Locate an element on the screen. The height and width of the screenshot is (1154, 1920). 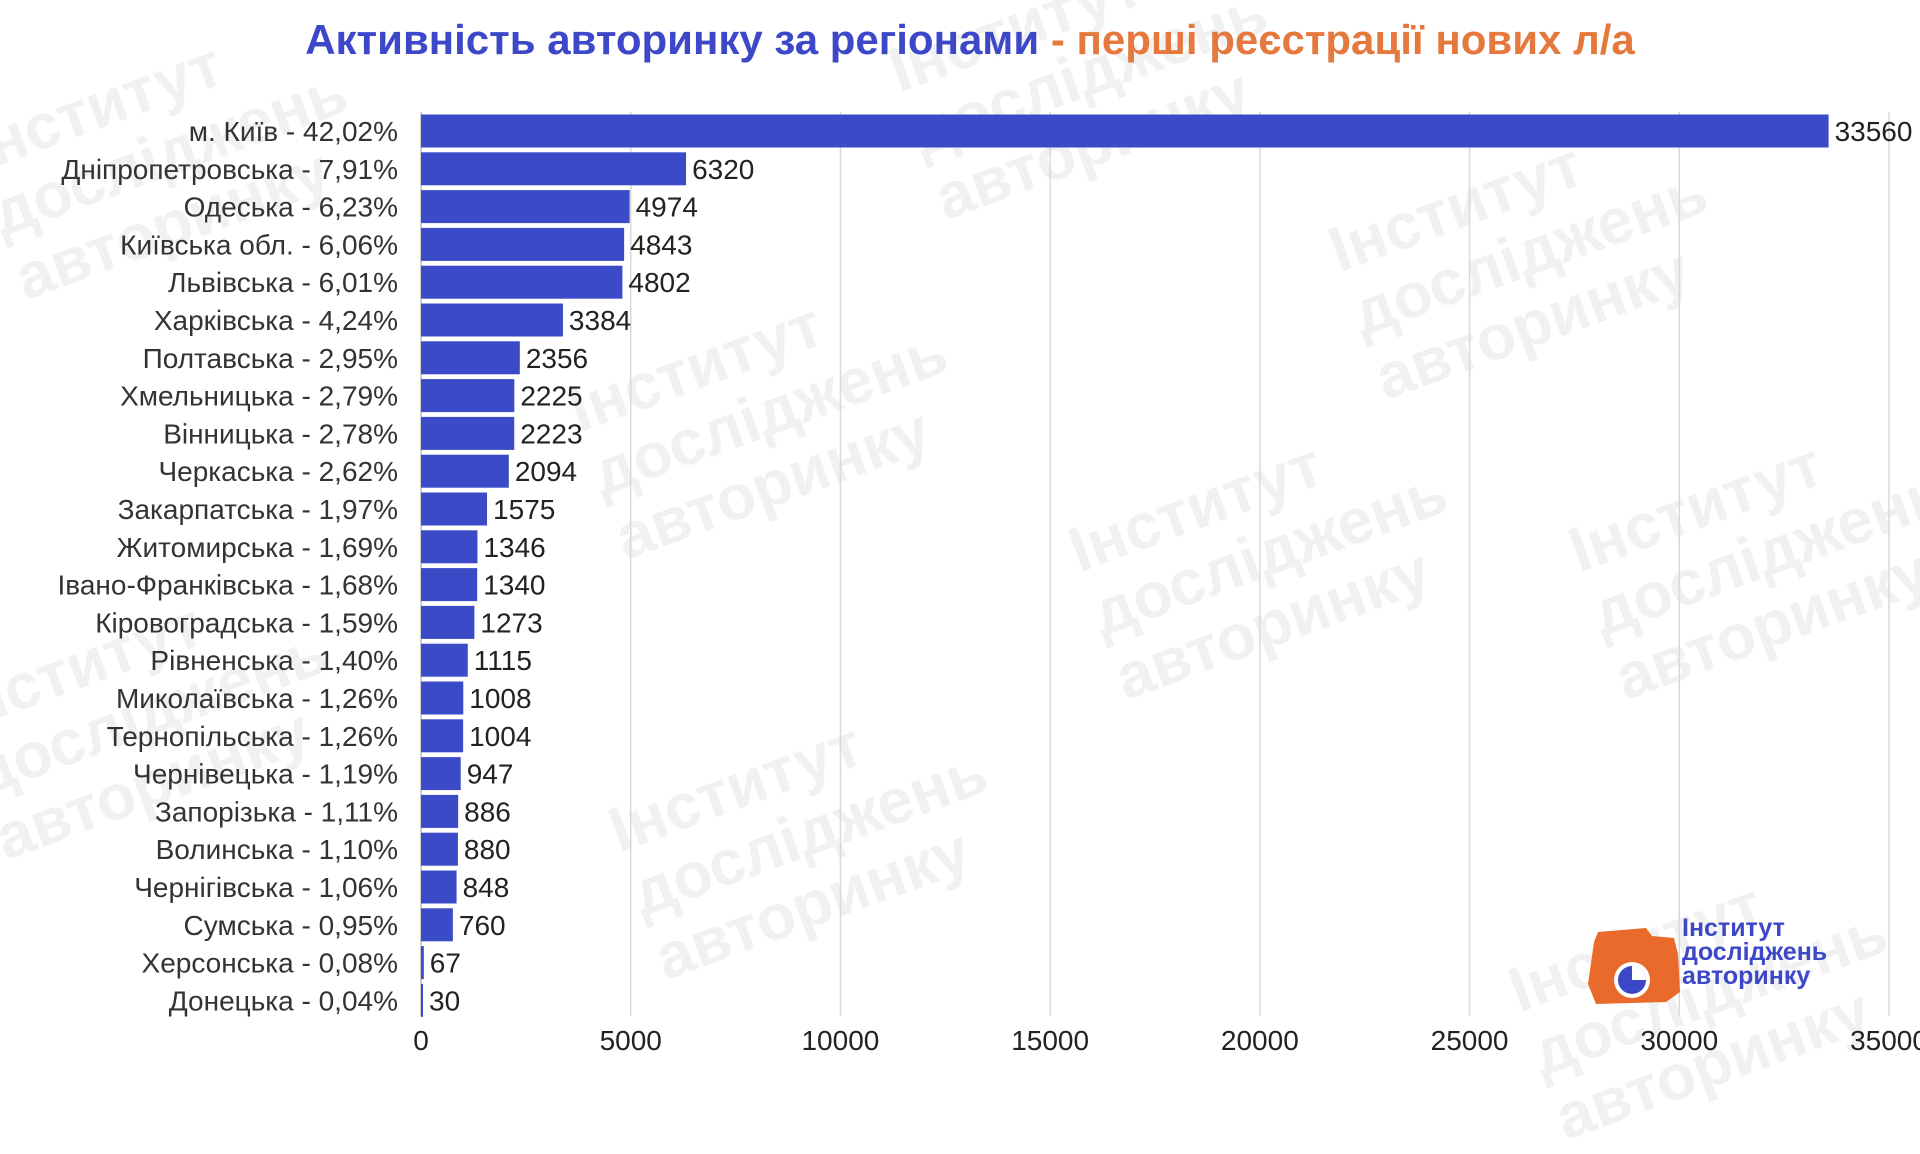
category-label: Сумська - 0,95% is located at coordinates (291, 925).